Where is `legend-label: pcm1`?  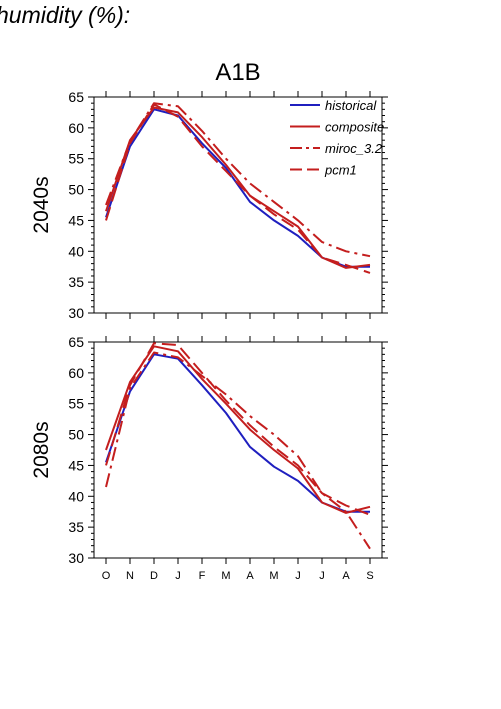 legend-label: pcm1 is located at coordinates (340, 170).